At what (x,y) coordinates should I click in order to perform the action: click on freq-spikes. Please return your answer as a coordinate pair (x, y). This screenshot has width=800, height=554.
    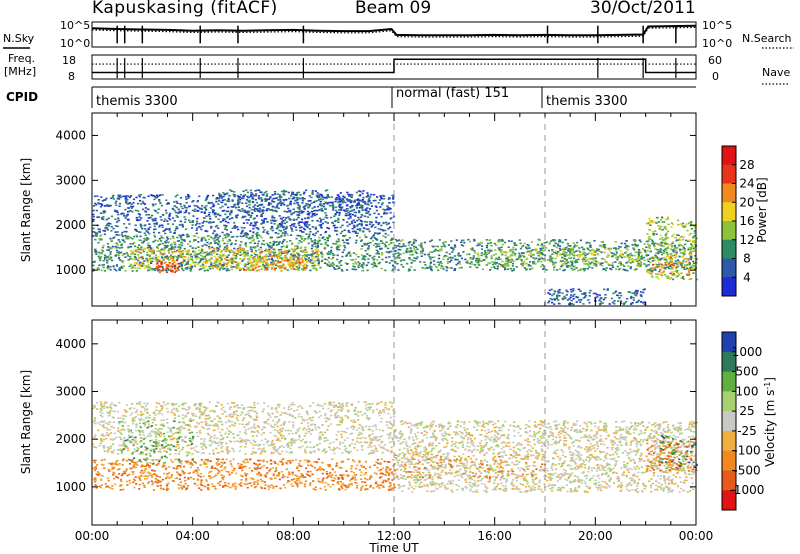
    Looking at the image, I should click on (396, 68).